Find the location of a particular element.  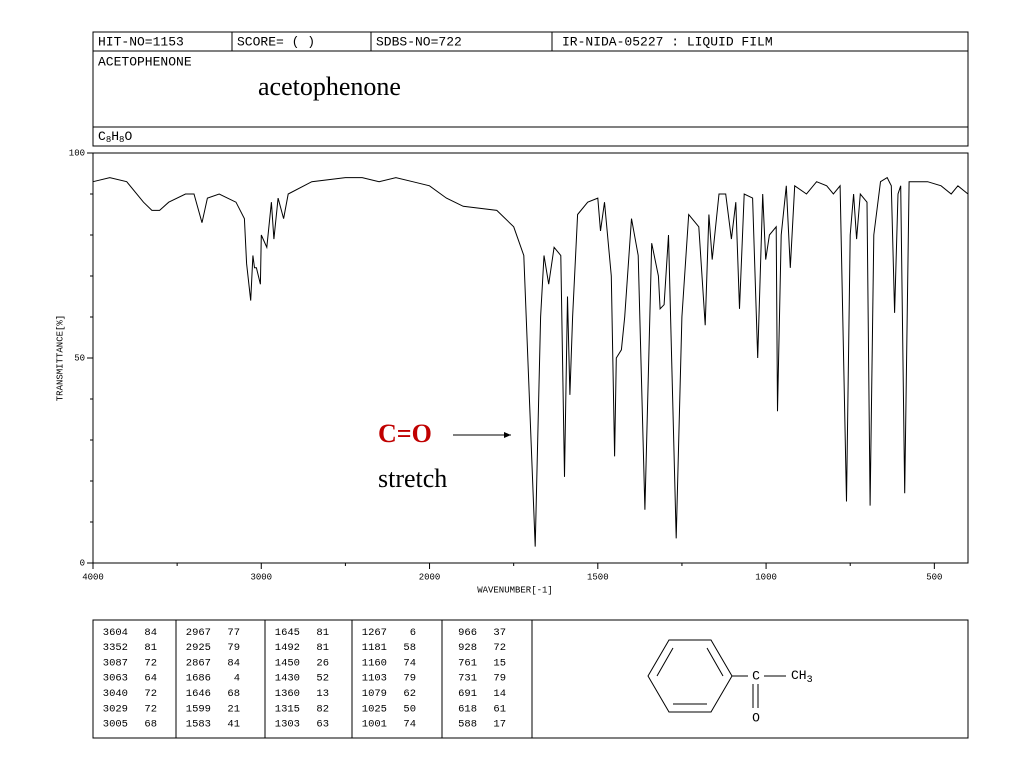

compound-label: acetophenone is located at coordinates (329, 86).